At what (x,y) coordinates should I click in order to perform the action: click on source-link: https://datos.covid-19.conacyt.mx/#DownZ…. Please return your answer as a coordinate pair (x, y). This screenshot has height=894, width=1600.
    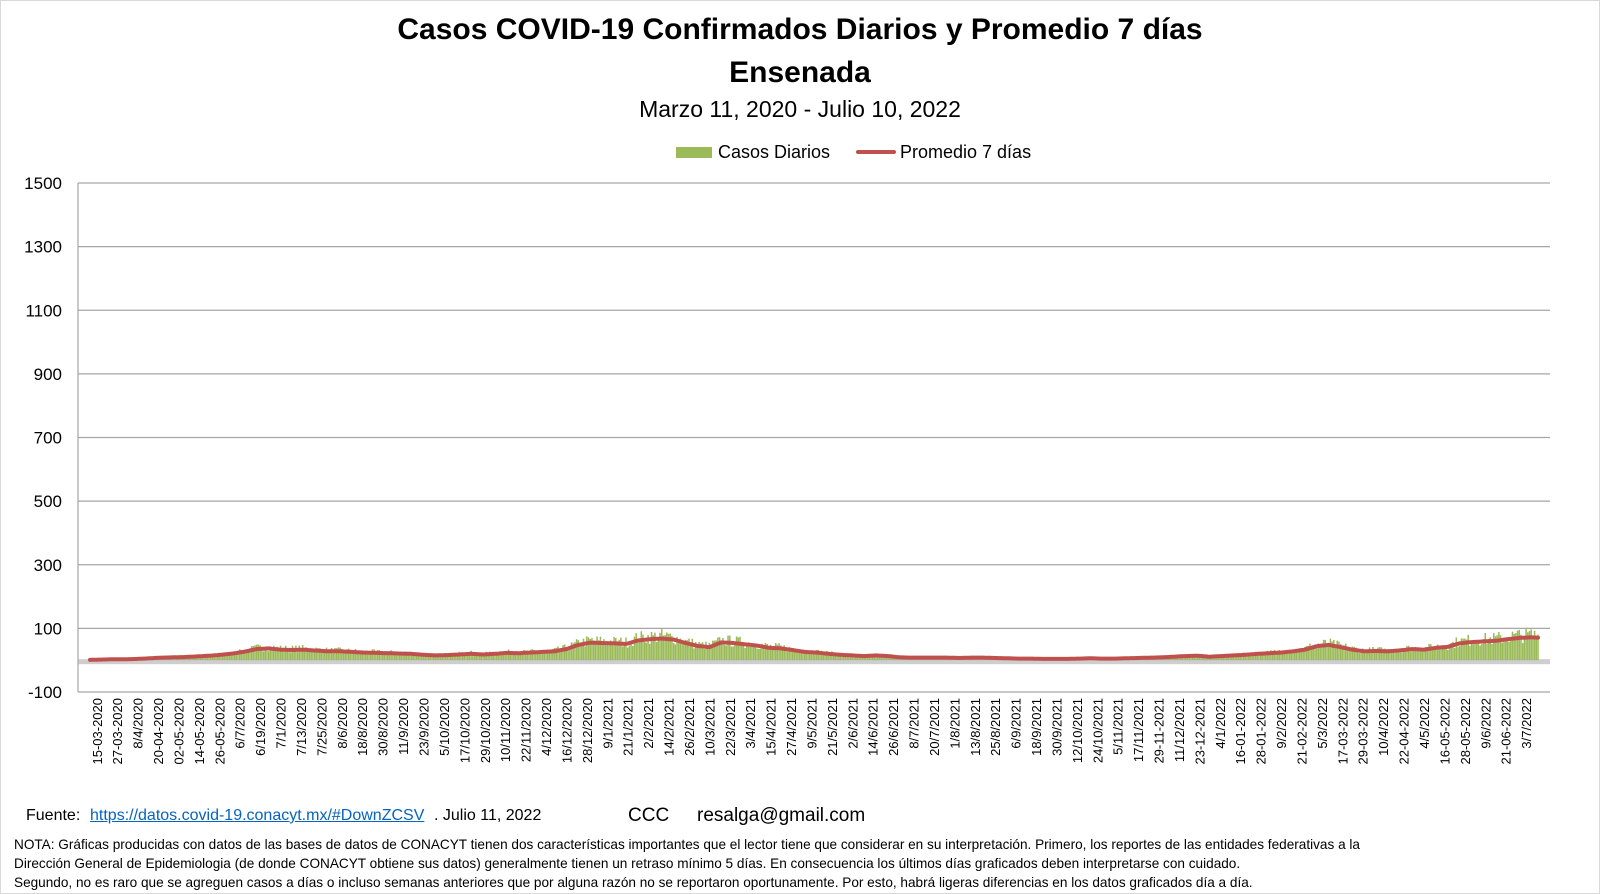
    Looking at the image, I should click on (257, 815).